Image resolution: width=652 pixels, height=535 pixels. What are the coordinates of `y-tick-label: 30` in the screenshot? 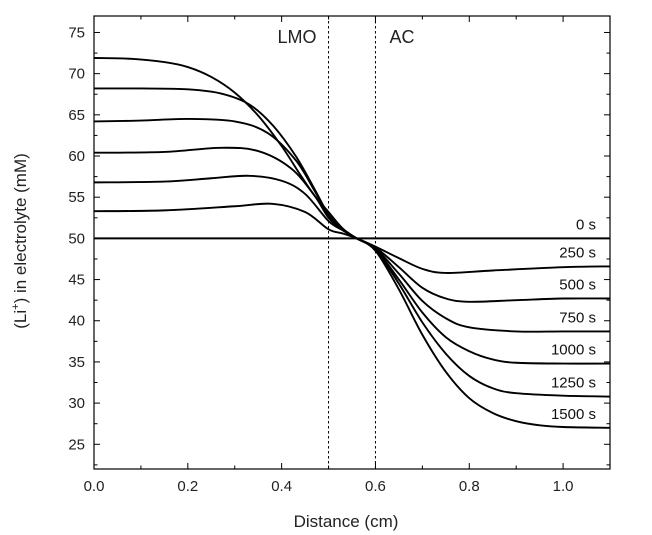 It's located at (76, 403).